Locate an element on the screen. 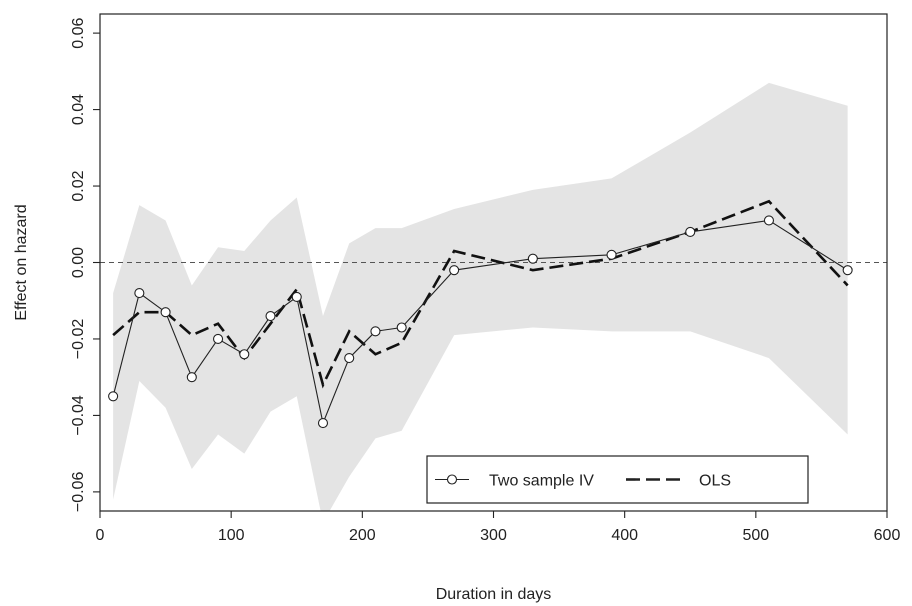 The width and height of the screenshot is (912, 606). y-axis: −0.06 −0.04 −0.02 0.00 0.02 0.04 0.06 is located at coordinates (85, 264).